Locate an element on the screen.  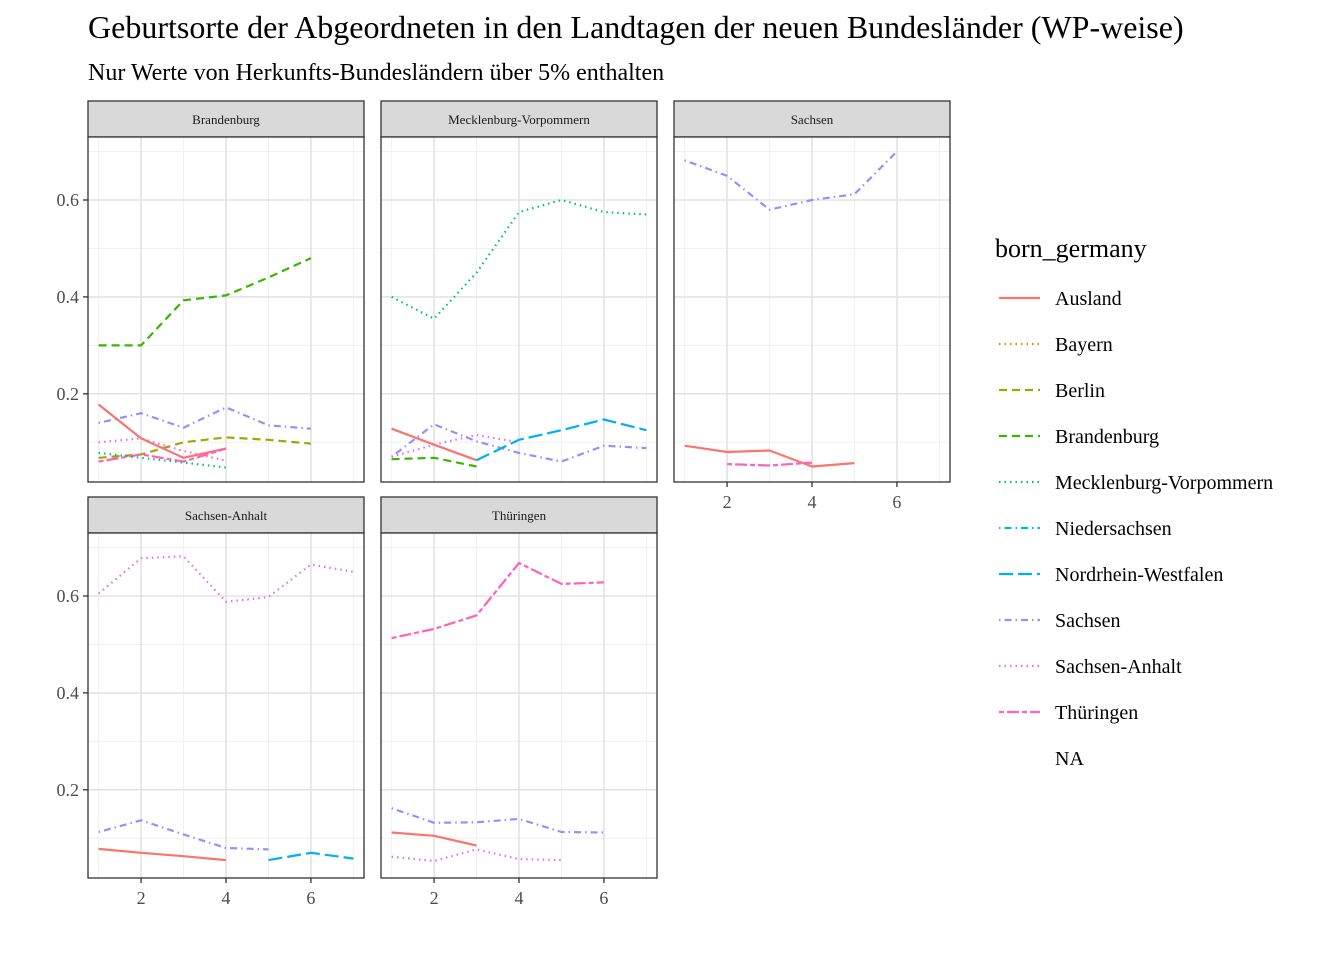
legend-title: born_germany is located at coordinates (1071, 248).